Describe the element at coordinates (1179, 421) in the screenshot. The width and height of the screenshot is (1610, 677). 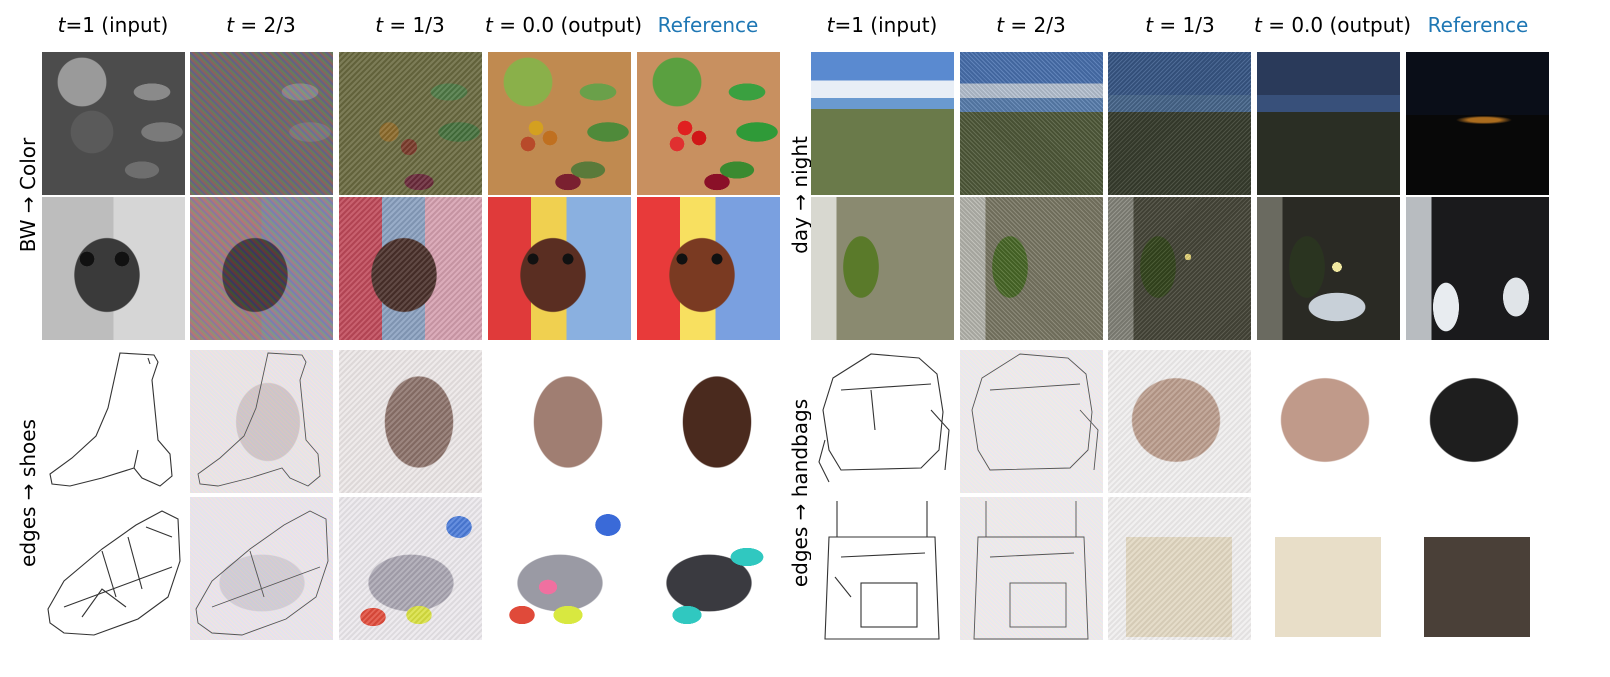
I see `image-bucket-bag-t-one-third` at that location.